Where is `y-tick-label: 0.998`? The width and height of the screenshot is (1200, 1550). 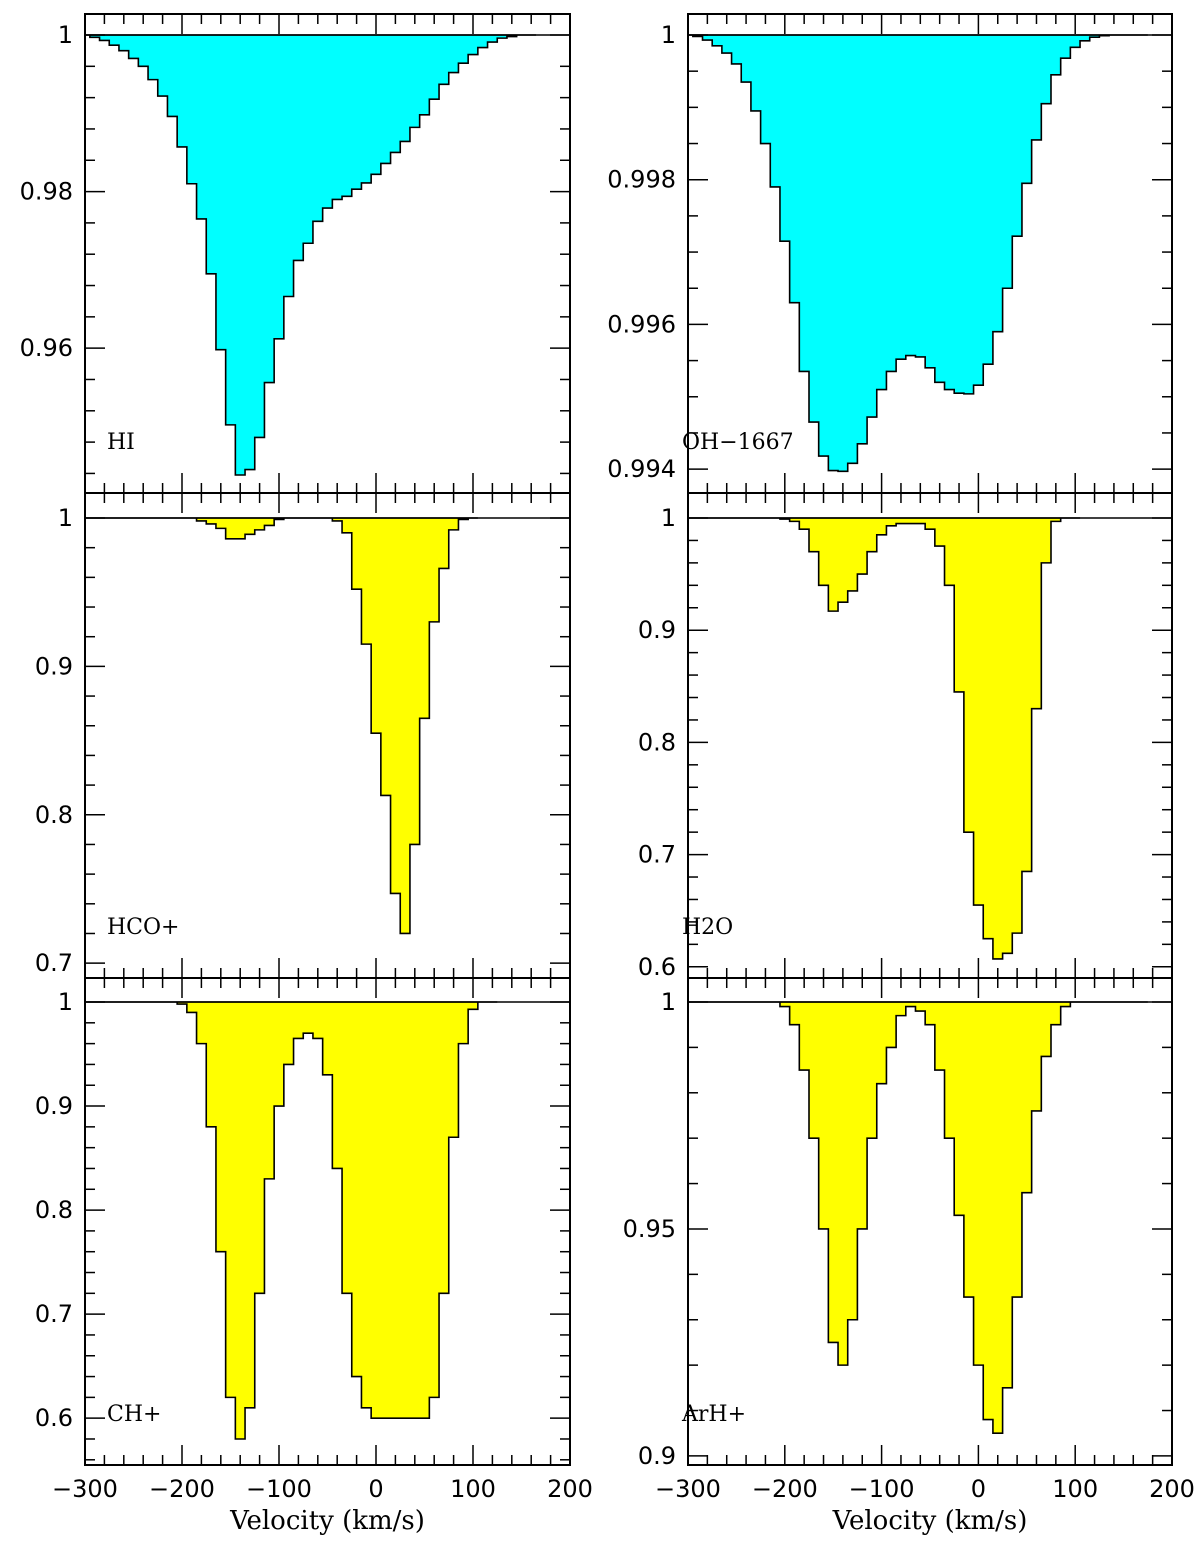 y-tick-label: 0.998 is located at coordinates (641, 180).